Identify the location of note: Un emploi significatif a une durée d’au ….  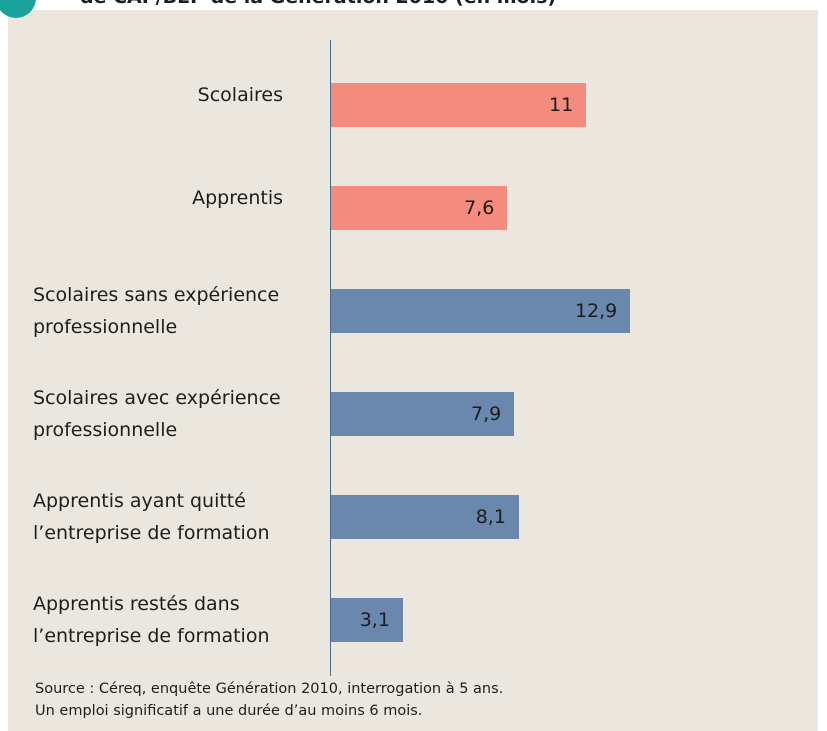
(229, 711).